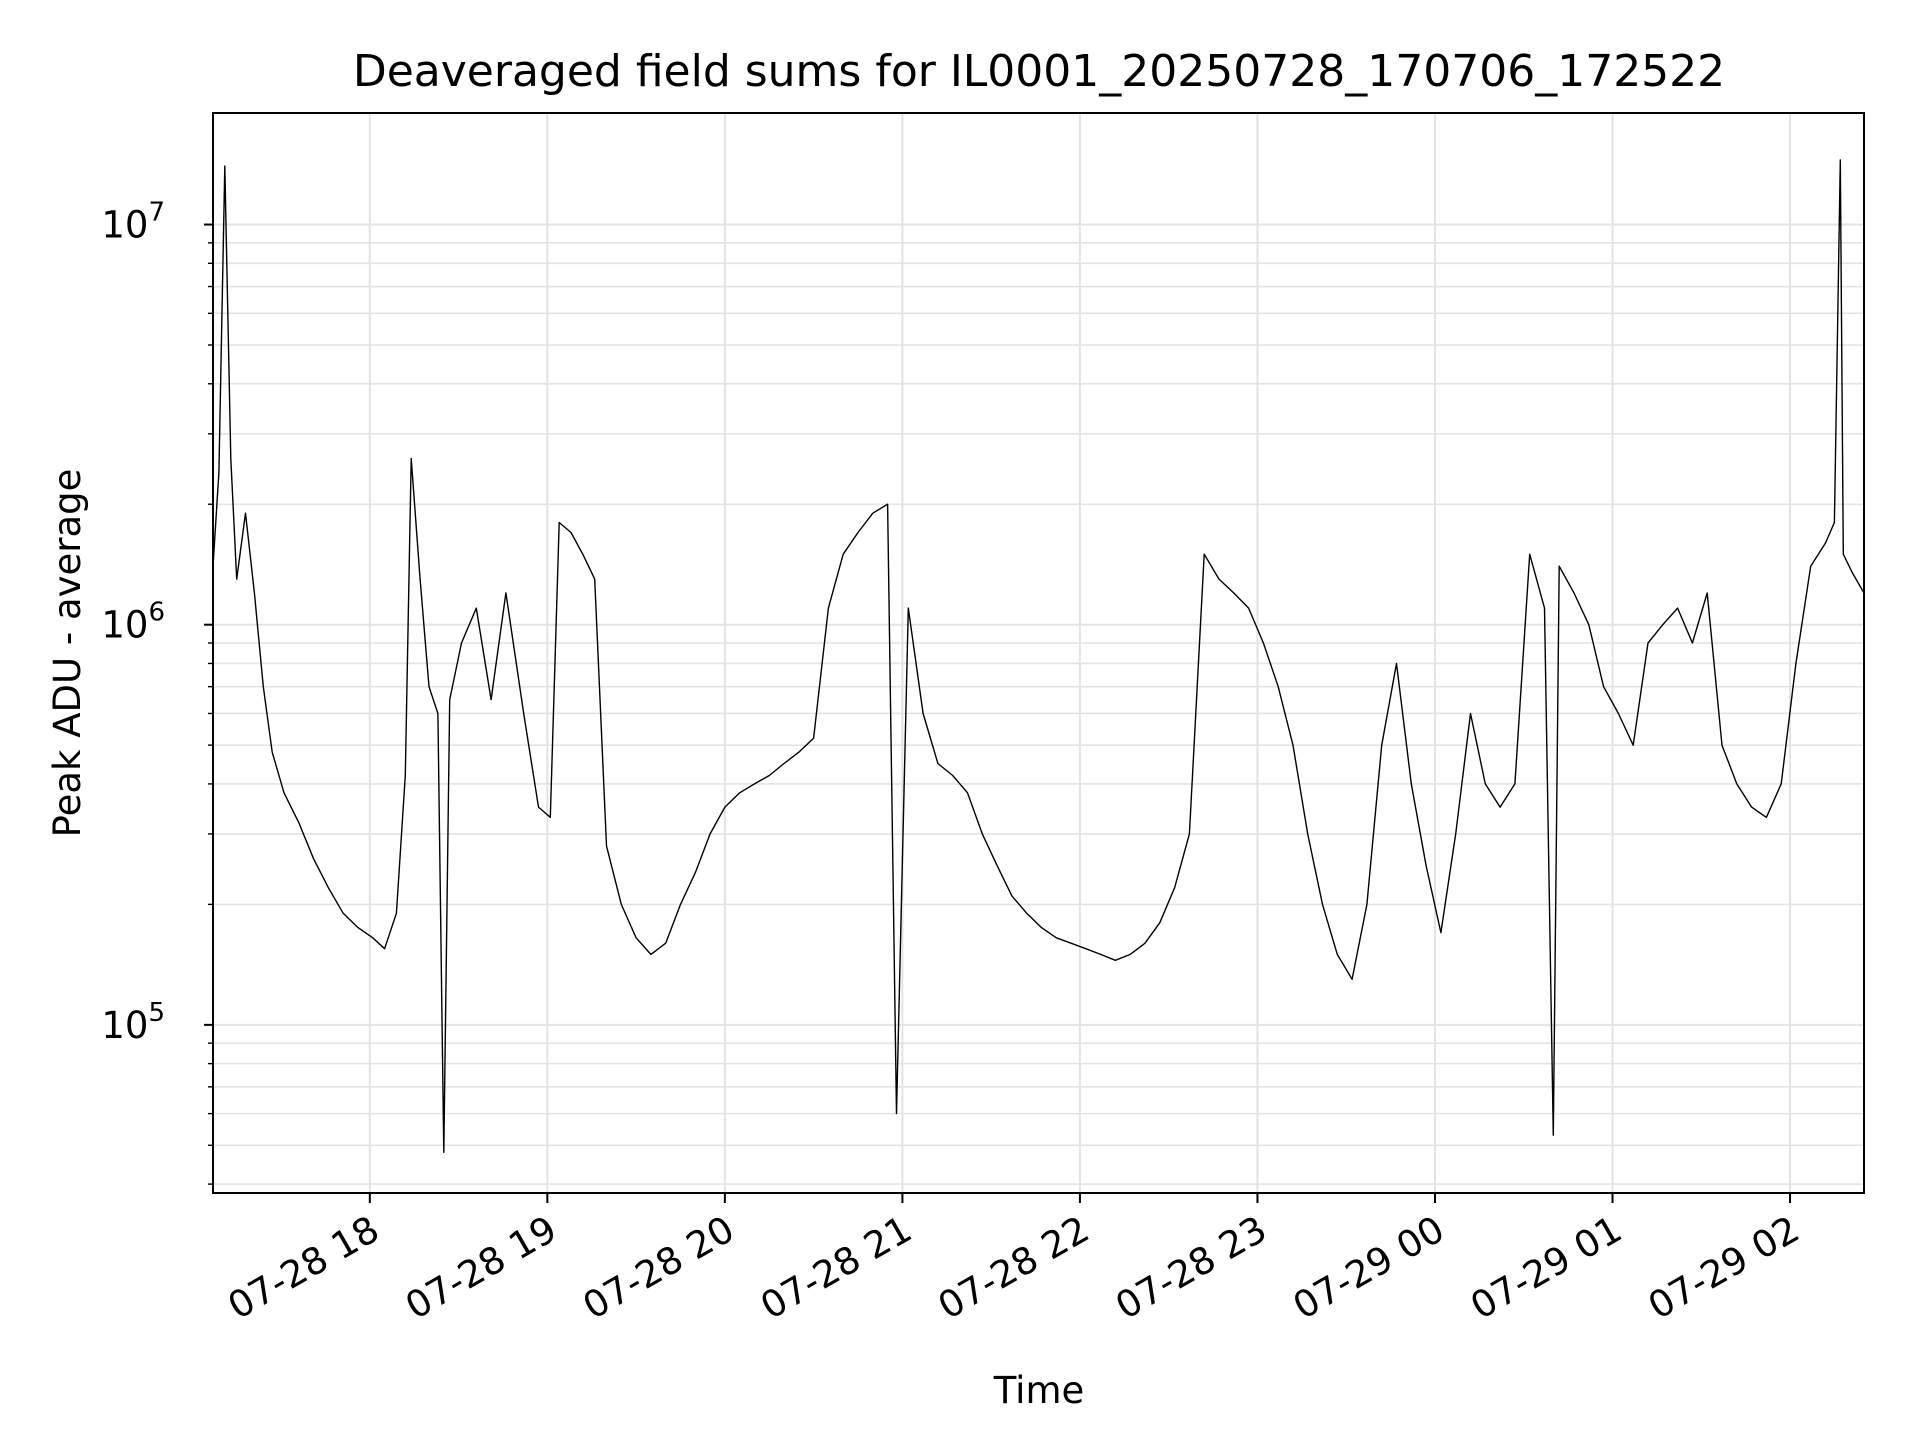 The height and width of the screenshot is (1440, 1920). I want to click on y-tick-label: 10⁷, so click(133, 222).